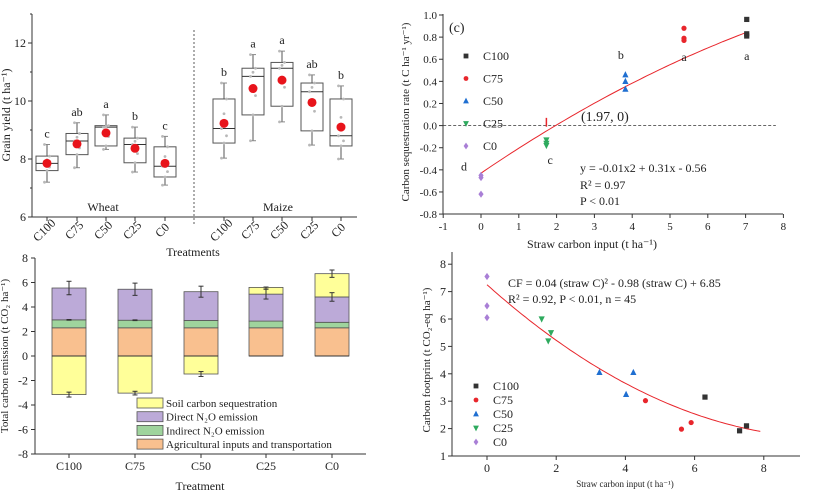  Describe the element at coordinates (595, 227) in the screenshot. I see `x-tick-label: 3` at that location.